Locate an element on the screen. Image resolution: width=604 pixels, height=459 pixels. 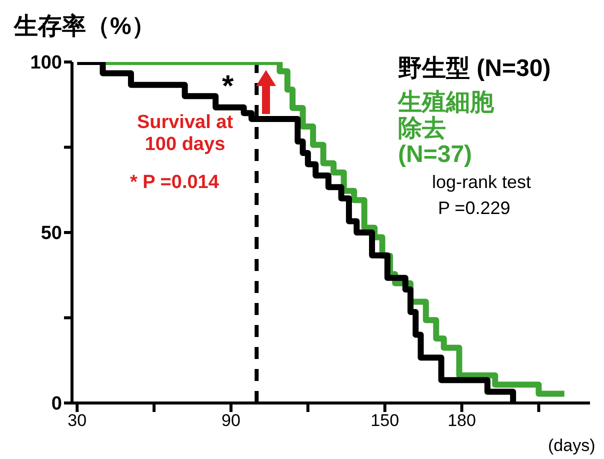
x-tick-label: 30 is located at coordinates (77, 420).